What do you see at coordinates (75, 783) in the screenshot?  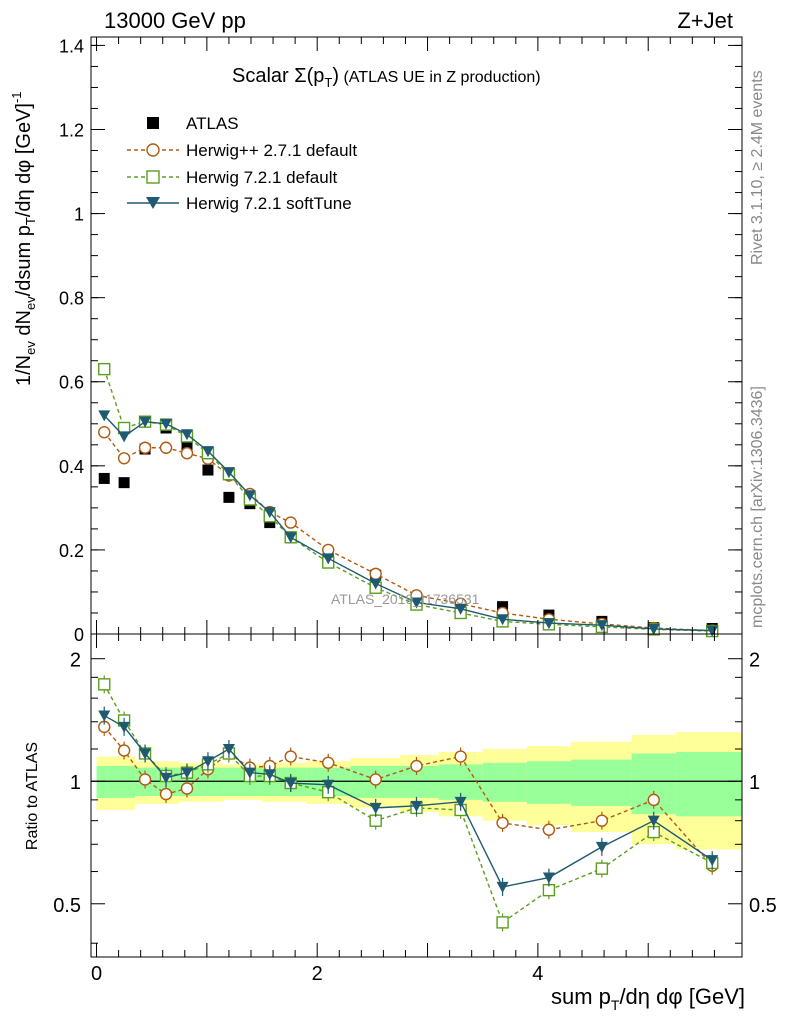 I see `ratio-y-tick-label: 1` at bounding box center [75, 783].